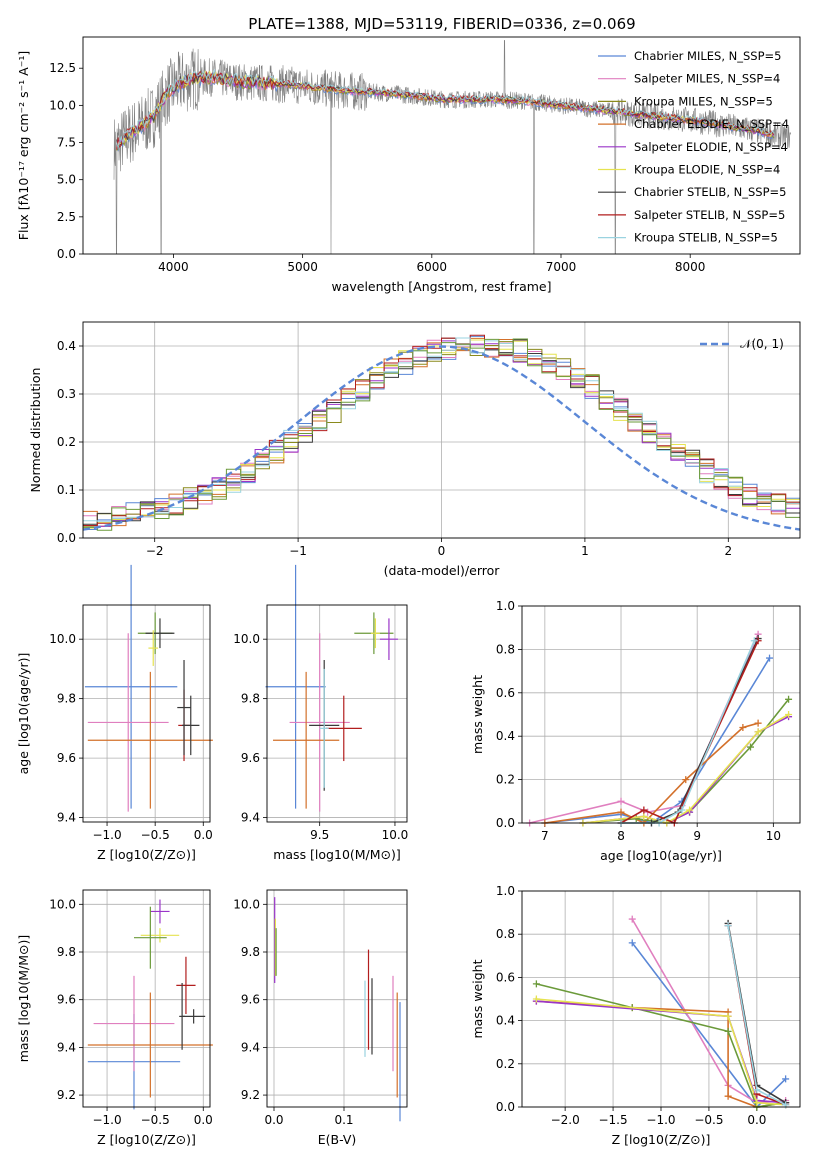 This screenshot has height=1170, width=819. Describe the element at coordinates (703, 101) in the screenshot. I see `spectrum-legend-label-2: Kroupa MILES, N_SSP=5` at that location.